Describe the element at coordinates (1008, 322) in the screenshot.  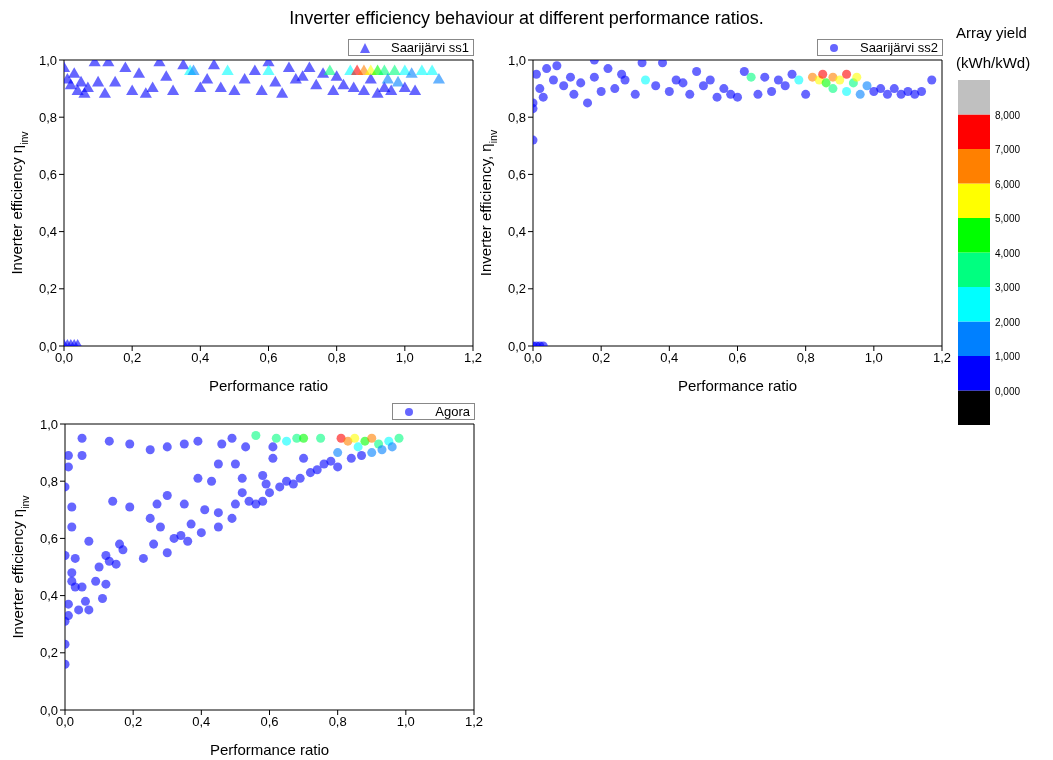
I see `color-bar-label: 2,000` at that location.